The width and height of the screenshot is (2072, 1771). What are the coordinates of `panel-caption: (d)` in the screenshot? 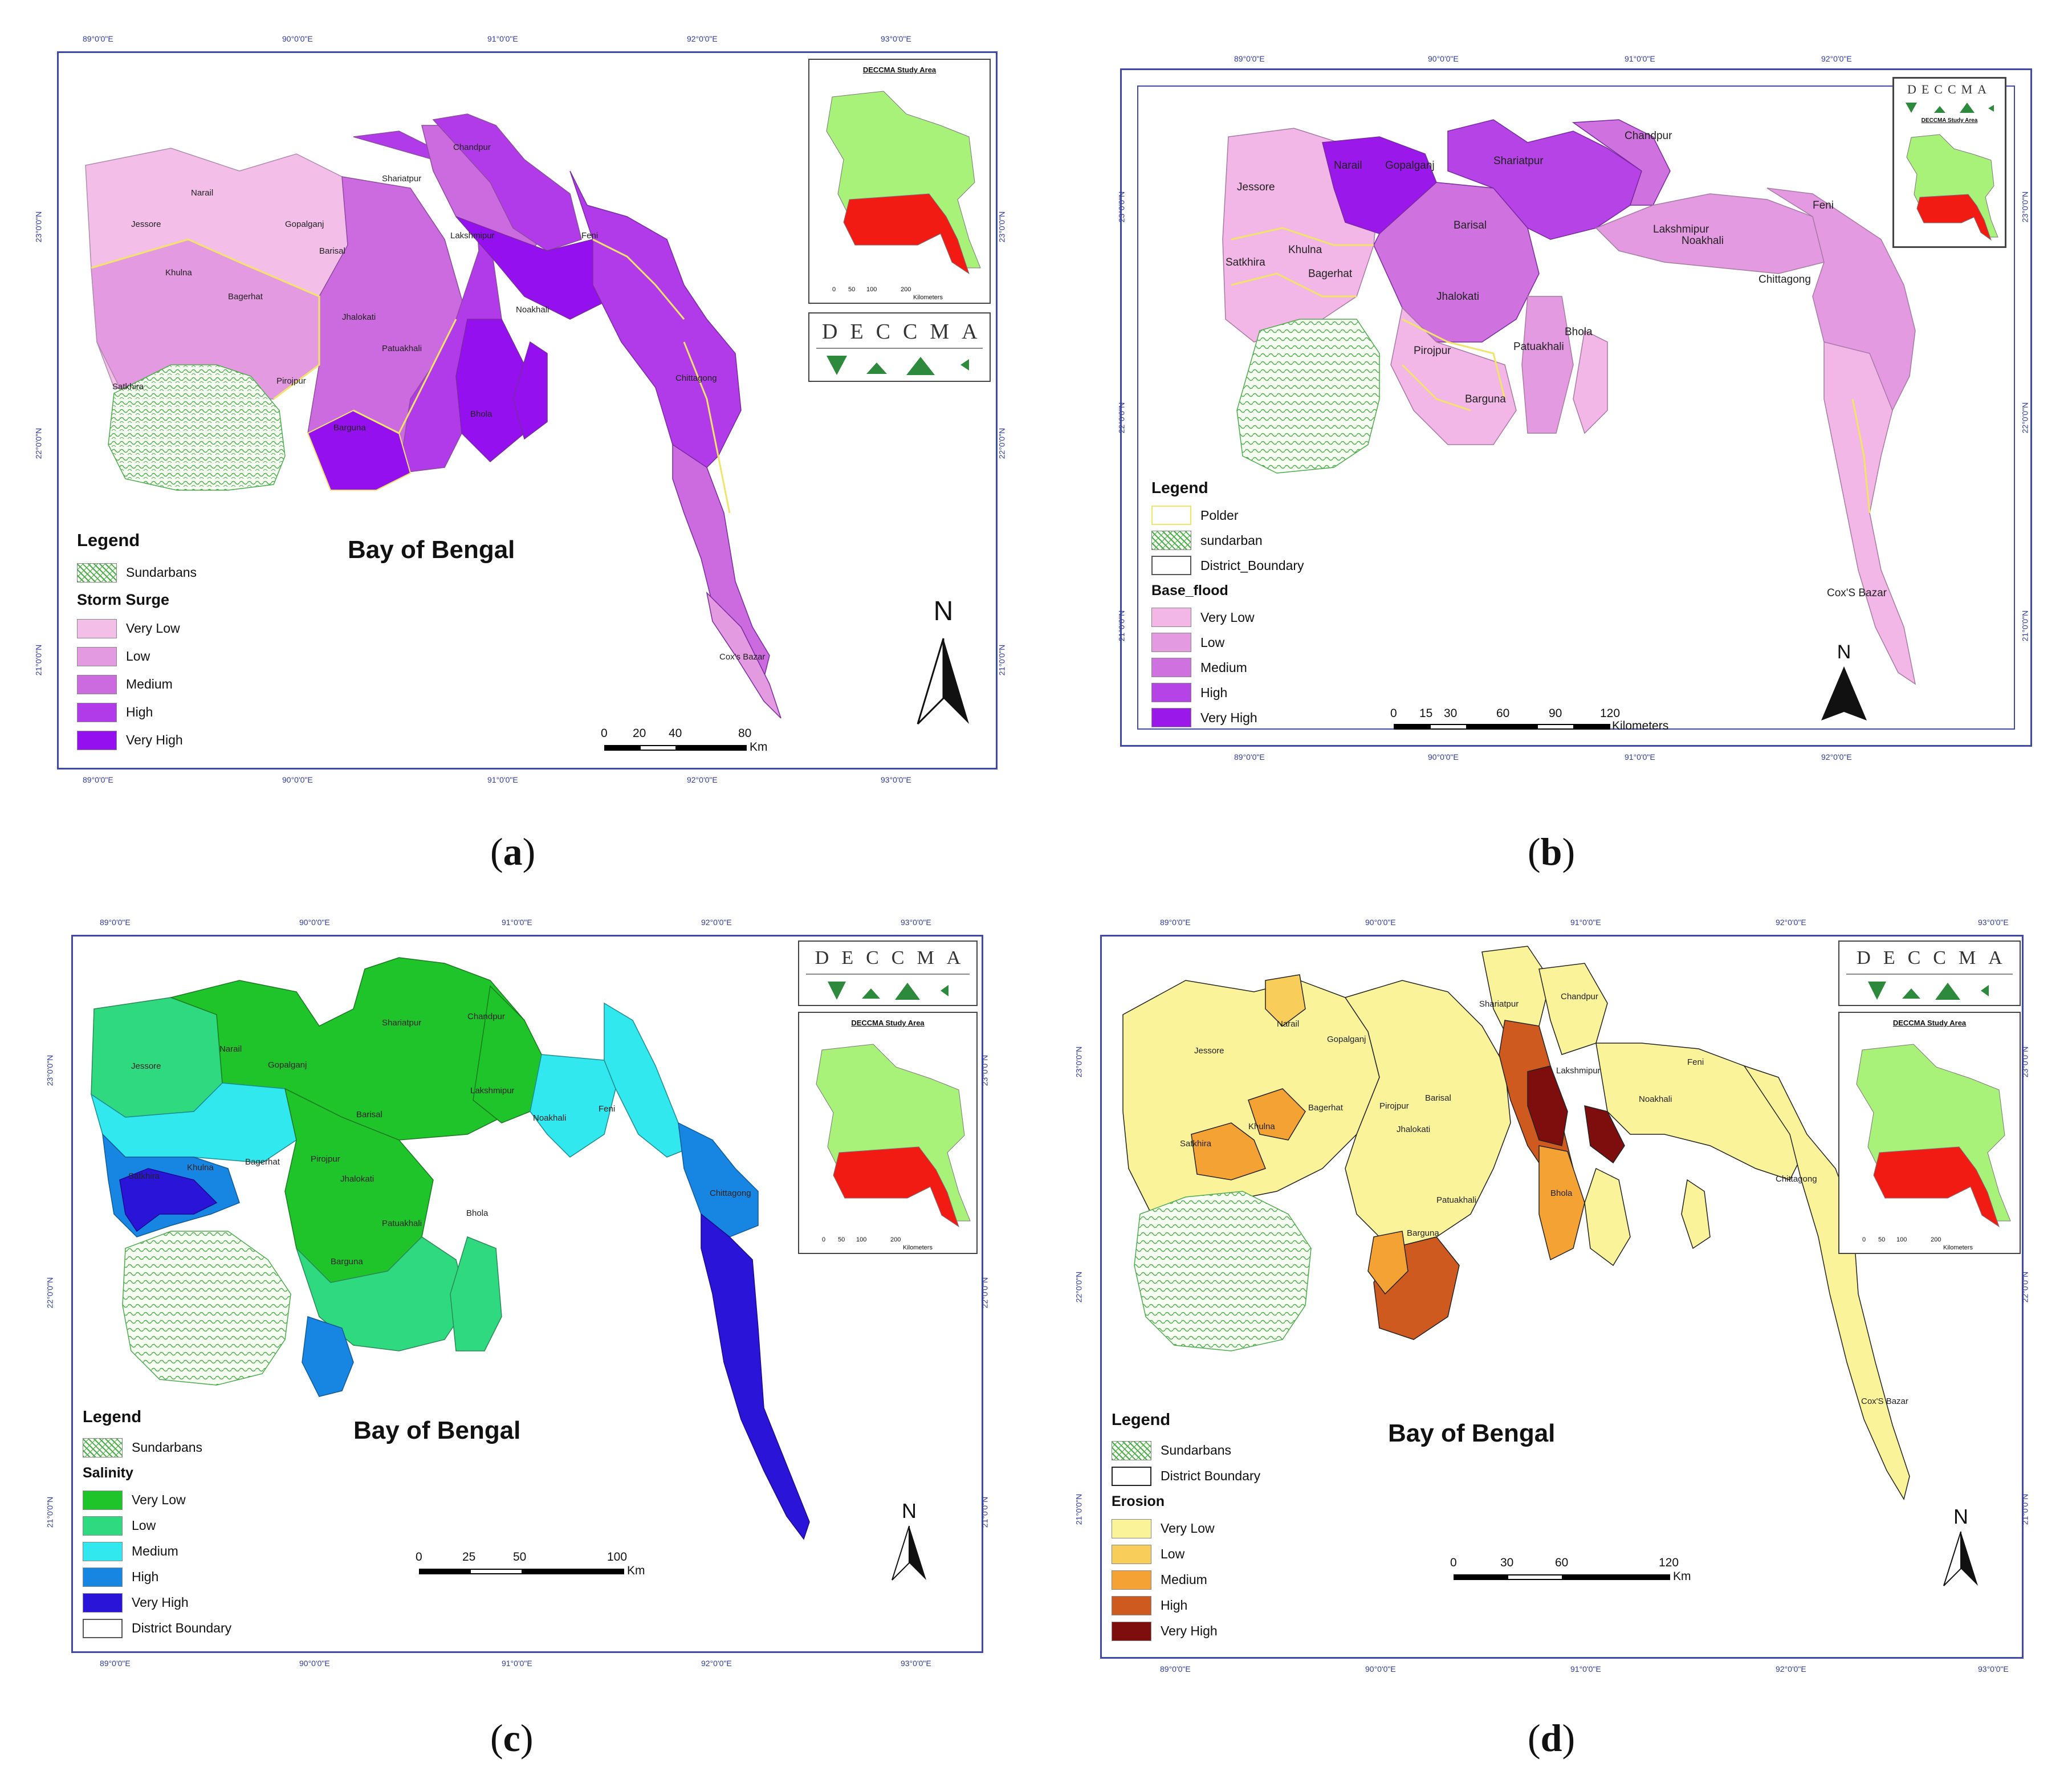 It's located at (1552, 1738).